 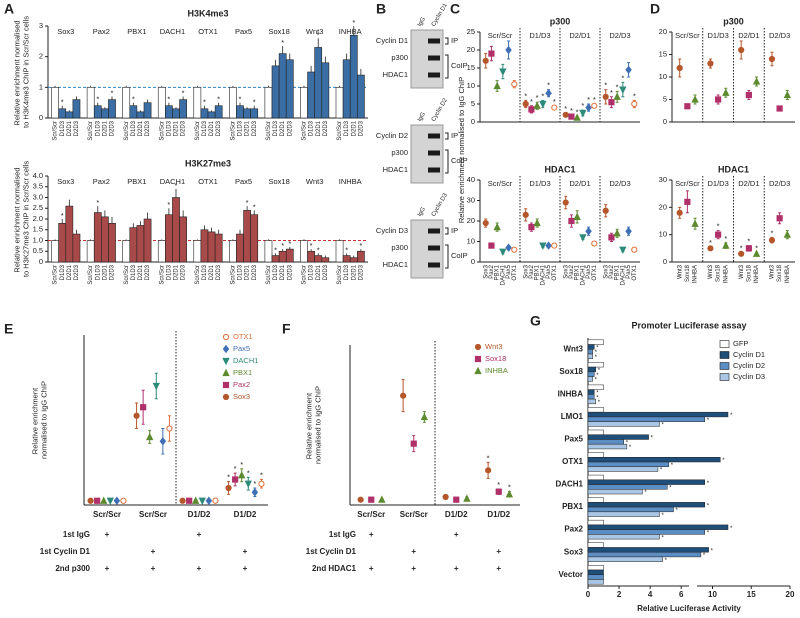 What do you see at coordinates (496, 370) in the screenshot?
I see `legend-label: INHBA` at bounding box center [496, 370].